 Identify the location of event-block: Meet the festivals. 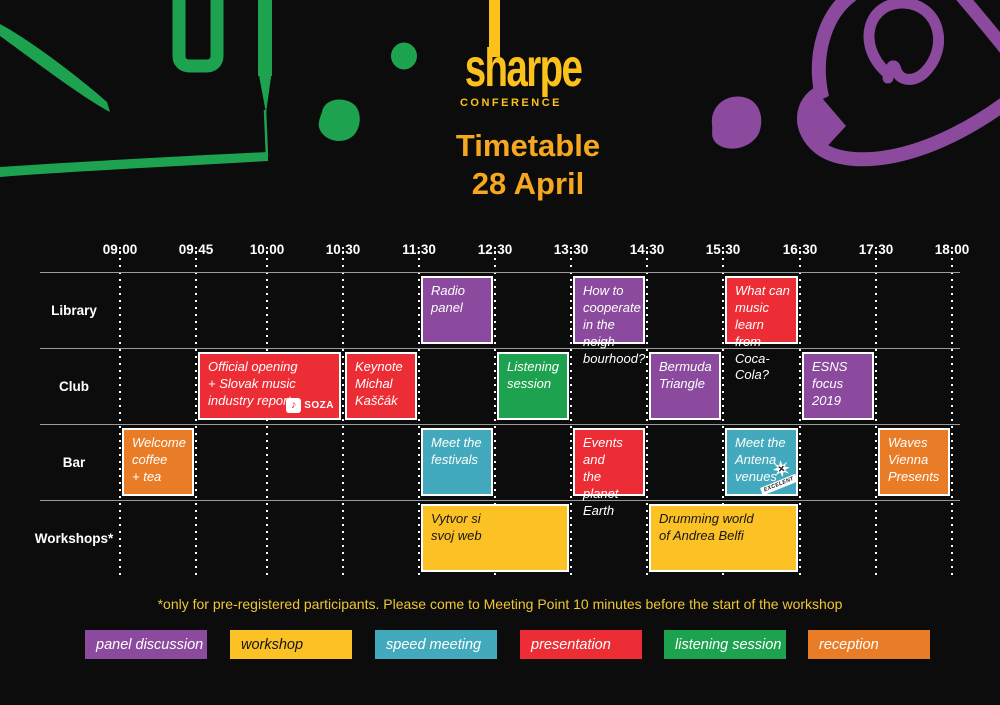
(457, 462).